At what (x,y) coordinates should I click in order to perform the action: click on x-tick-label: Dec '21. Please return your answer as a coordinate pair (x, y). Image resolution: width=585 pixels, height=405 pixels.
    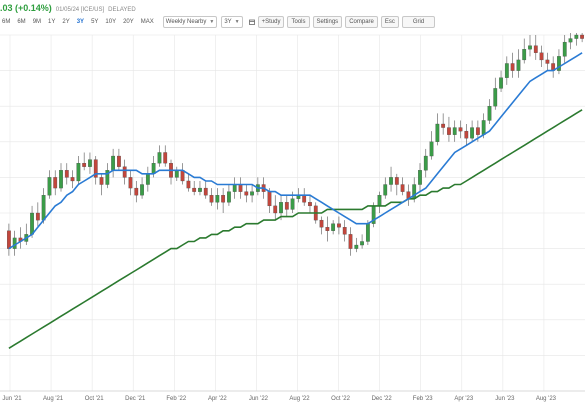
    Looking at the image, I should click on (135, 399).